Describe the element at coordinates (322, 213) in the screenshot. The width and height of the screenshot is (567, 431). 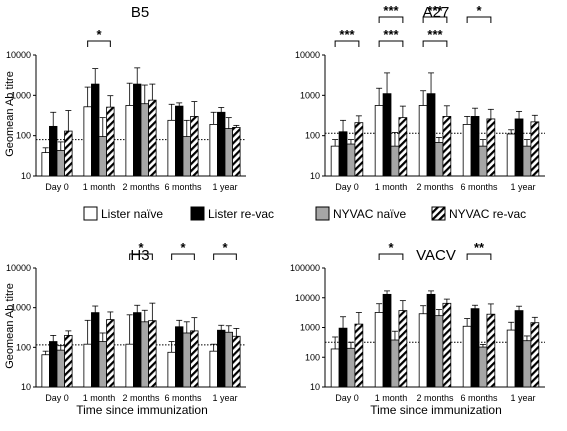
I see `legend-swatch-nyvac-naive` at that location.